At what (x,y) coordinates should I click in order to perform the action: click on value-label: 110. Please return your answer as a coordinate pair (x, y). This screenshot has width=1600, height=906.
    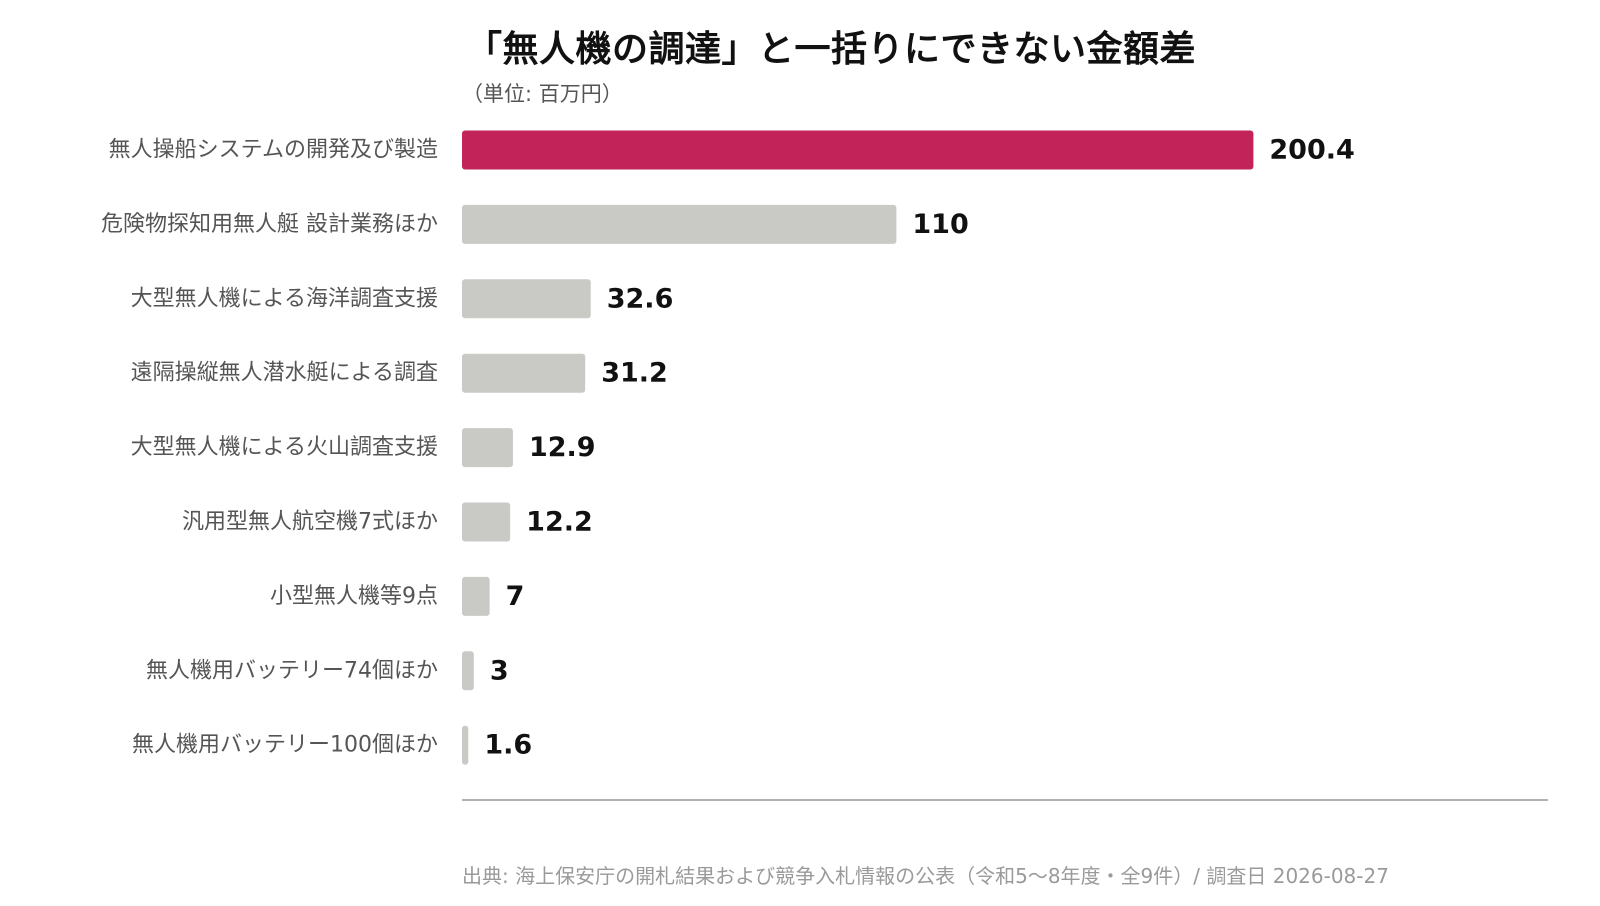
    Looking at the image, I should click on (940, 224).